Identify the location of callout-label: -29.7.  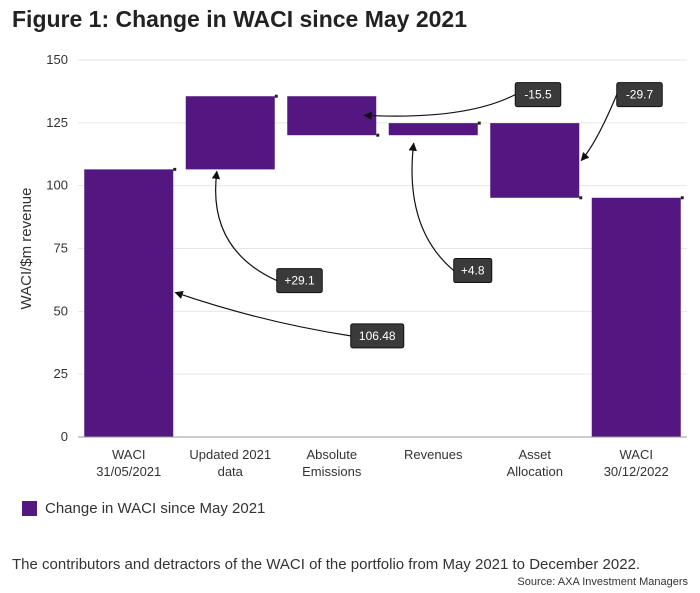
(640, 95).